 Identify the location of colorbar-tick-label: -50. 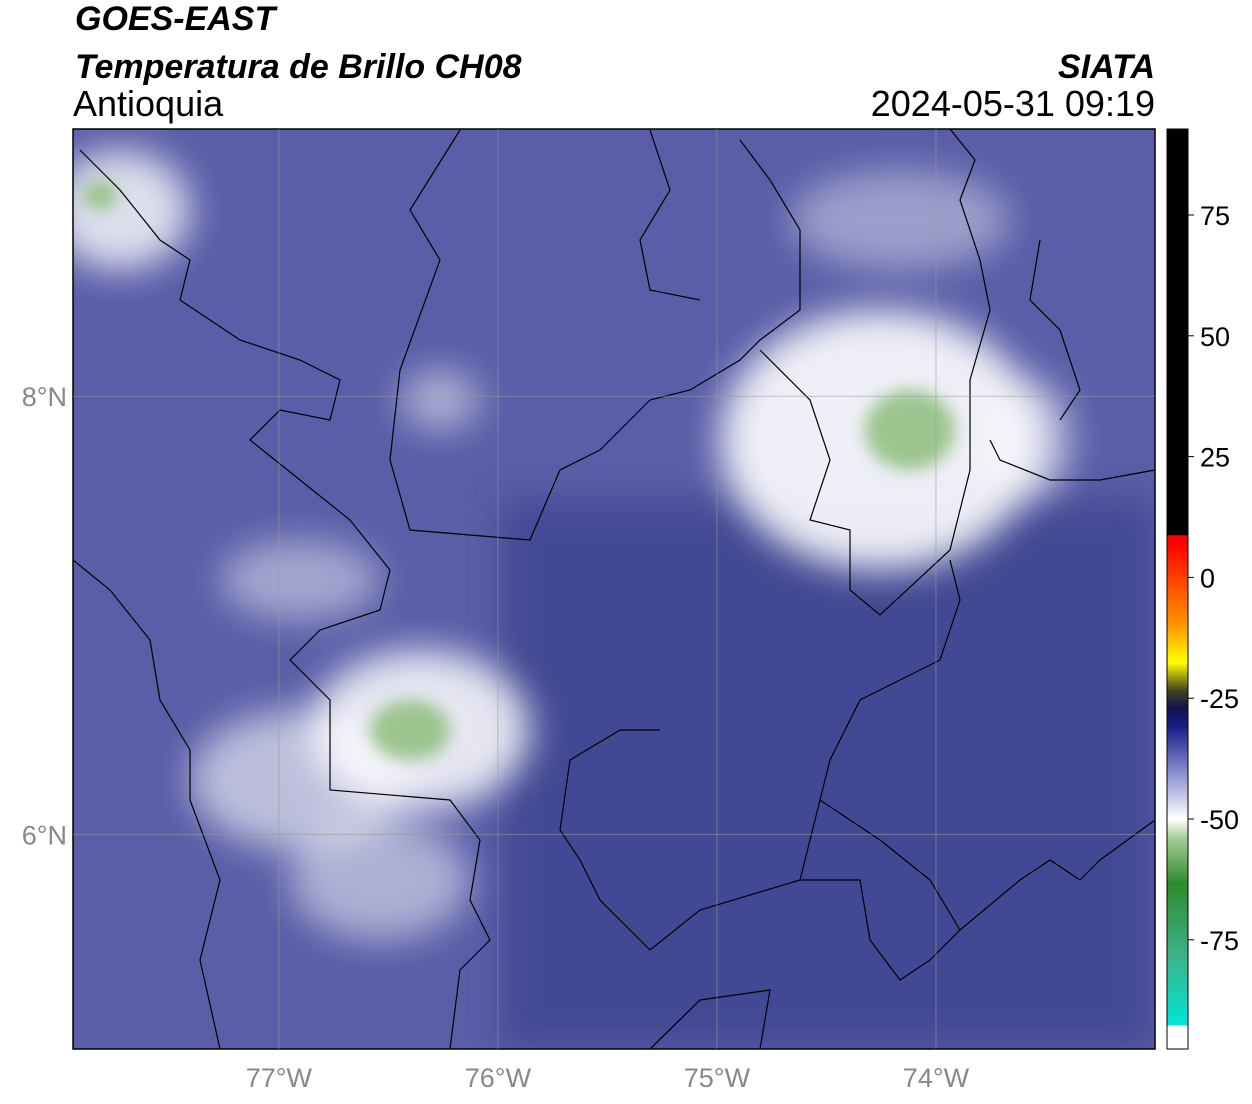
(1219, 820).